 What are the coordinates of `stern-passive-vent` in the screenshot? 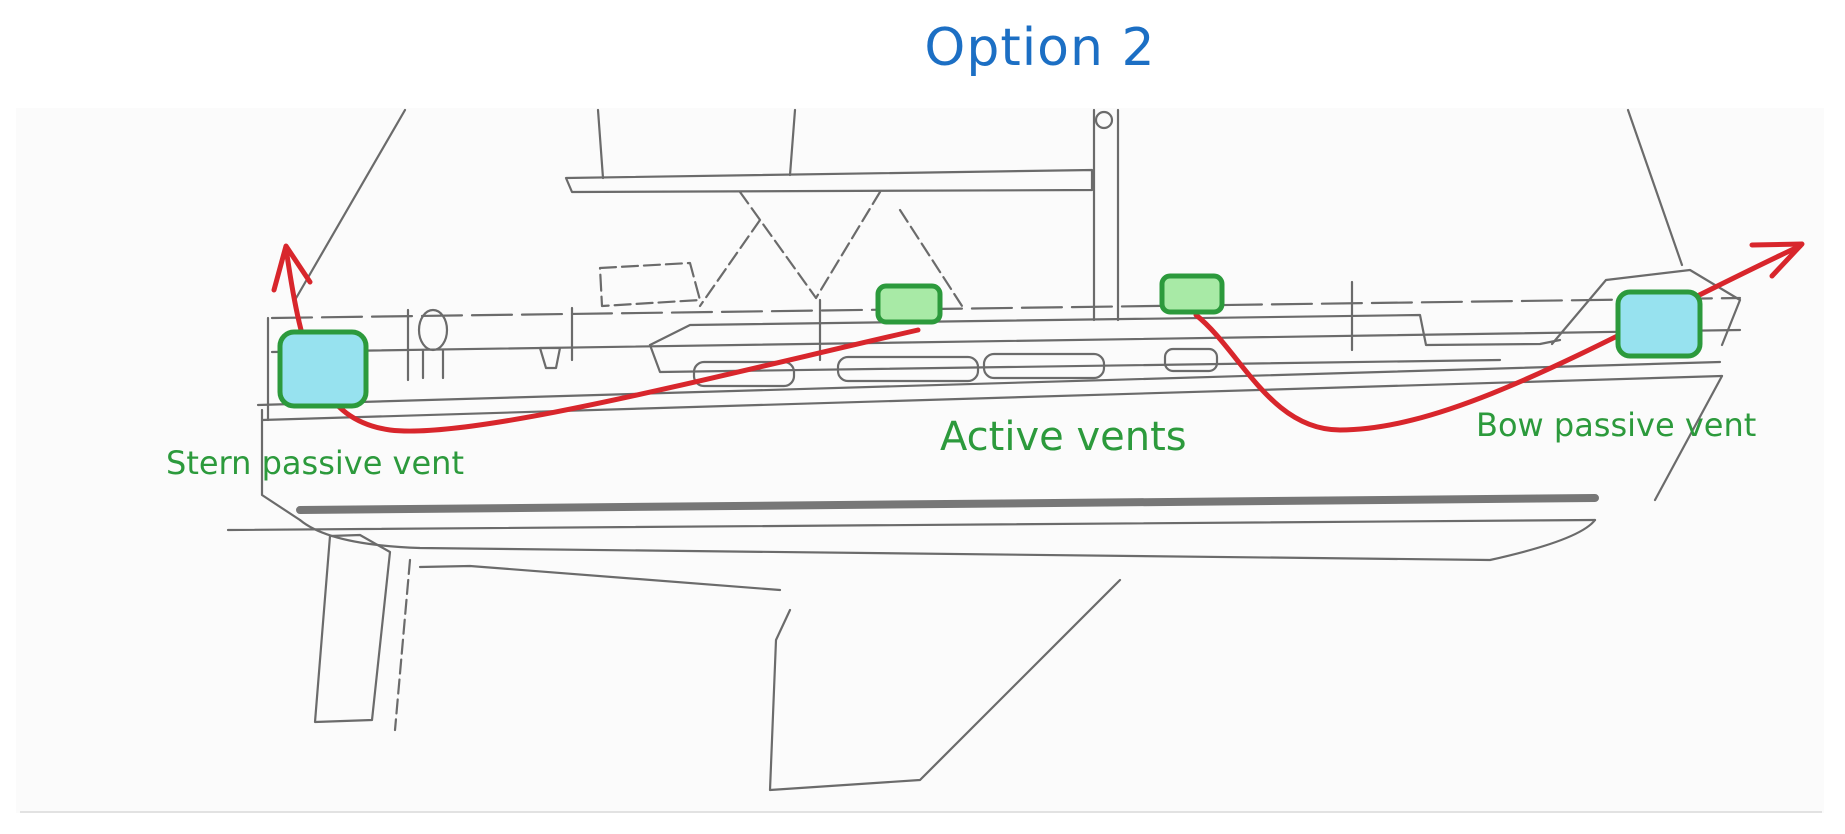 It's located at (323, 369).